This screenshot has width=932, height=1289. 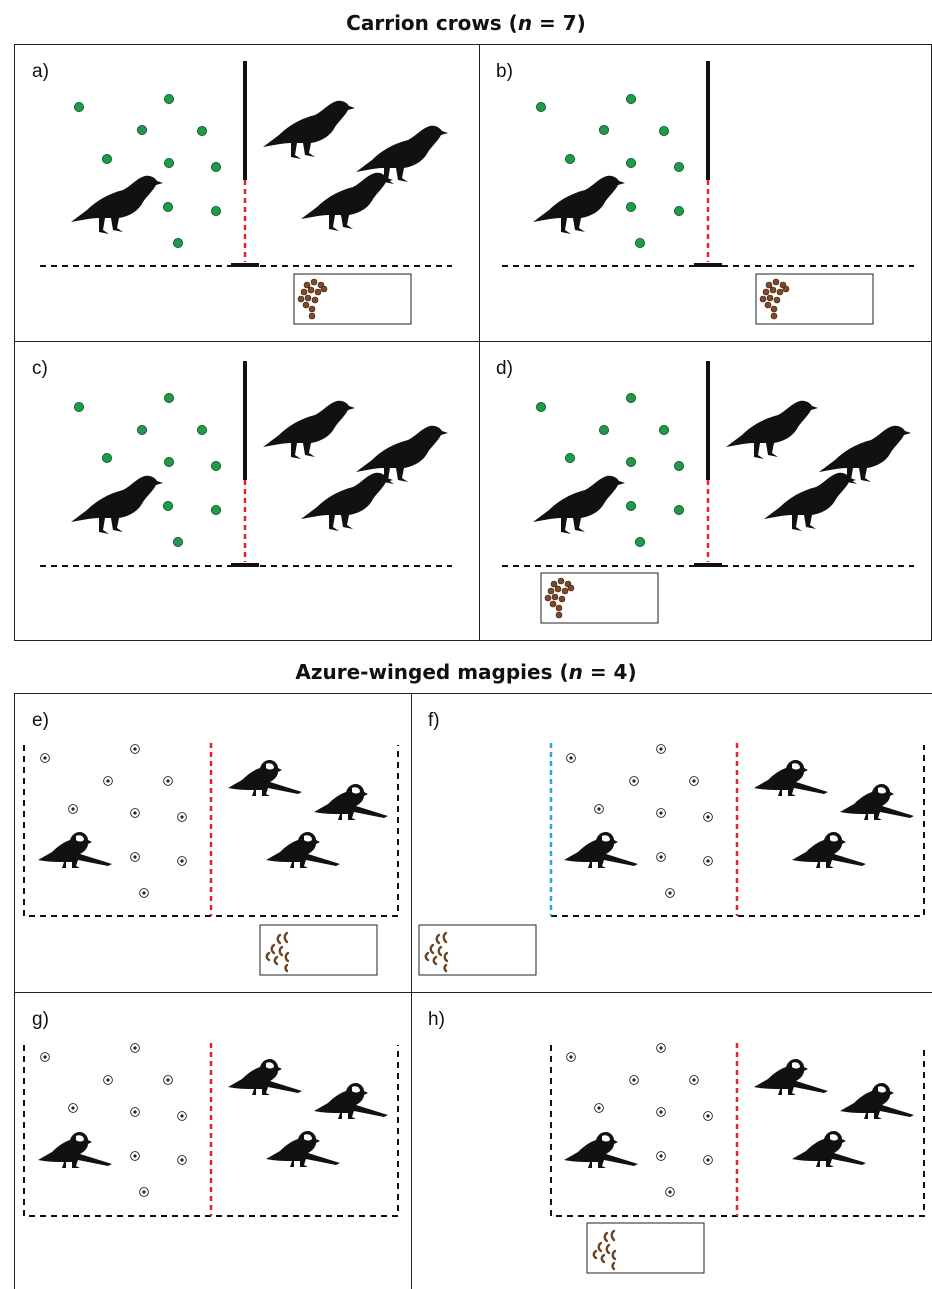 I want to click on panel-g: g), so click(x=211, y=1113).